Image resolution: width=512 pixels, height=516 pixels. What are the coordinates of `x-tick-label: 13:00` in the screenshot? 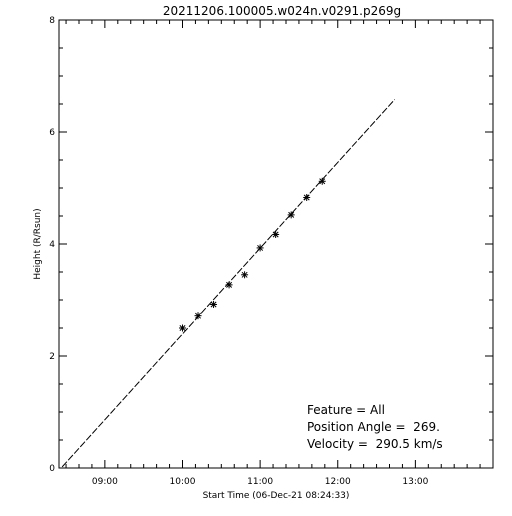 It's located at (415, 482).